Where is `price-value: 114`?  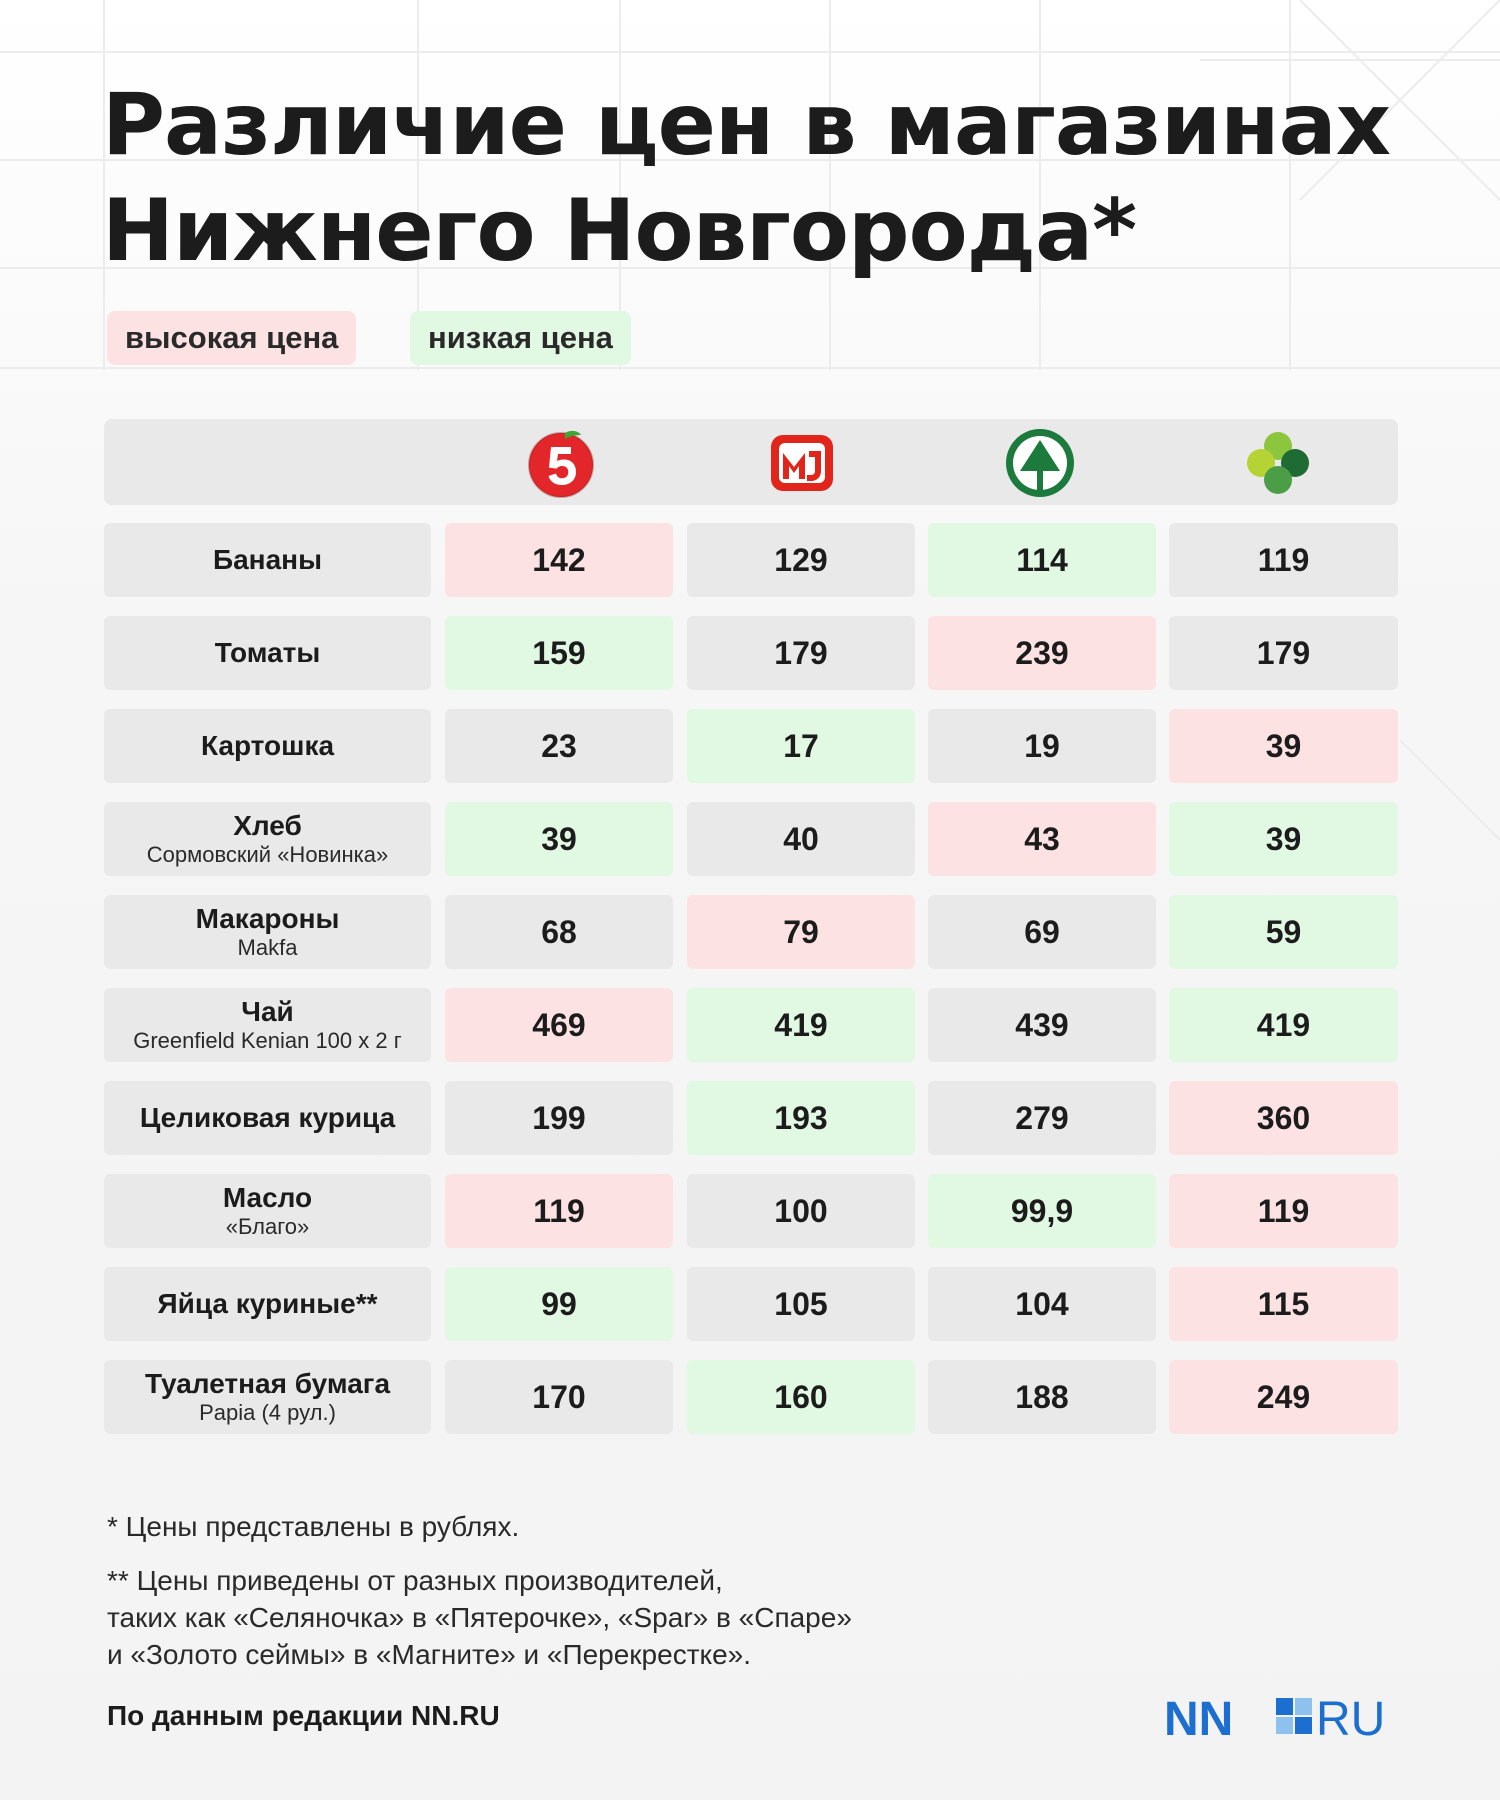 price-value: 114 is located at coordinates (1042, 559).